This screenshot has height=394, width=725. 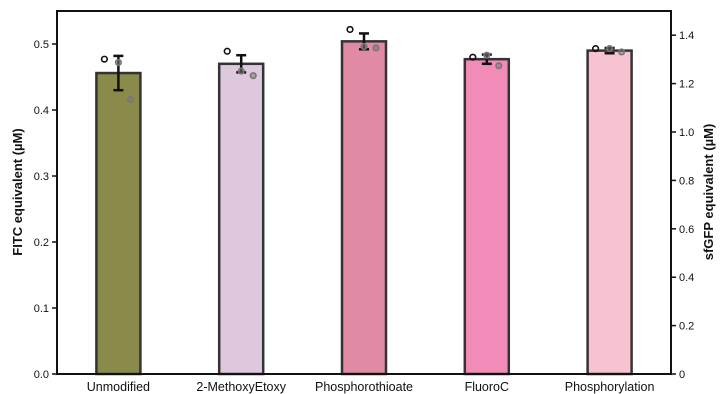 What do you see at coordinates (686, 133) in the screenshot?
I see `y2-tick-label-5: 1.0` at bounding box center [686, 133].